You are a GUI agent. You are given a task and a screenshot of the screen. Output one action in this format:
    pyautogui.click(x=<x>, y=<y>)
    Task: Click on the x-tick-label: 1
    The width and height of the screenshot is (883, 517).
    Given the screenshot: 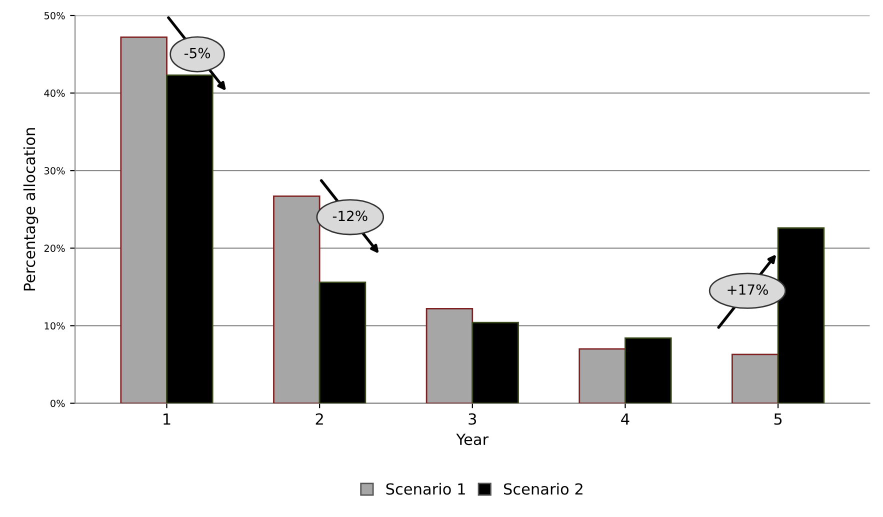 What is the action you would take?
    pyautogui.click(x=167, y=419)
    